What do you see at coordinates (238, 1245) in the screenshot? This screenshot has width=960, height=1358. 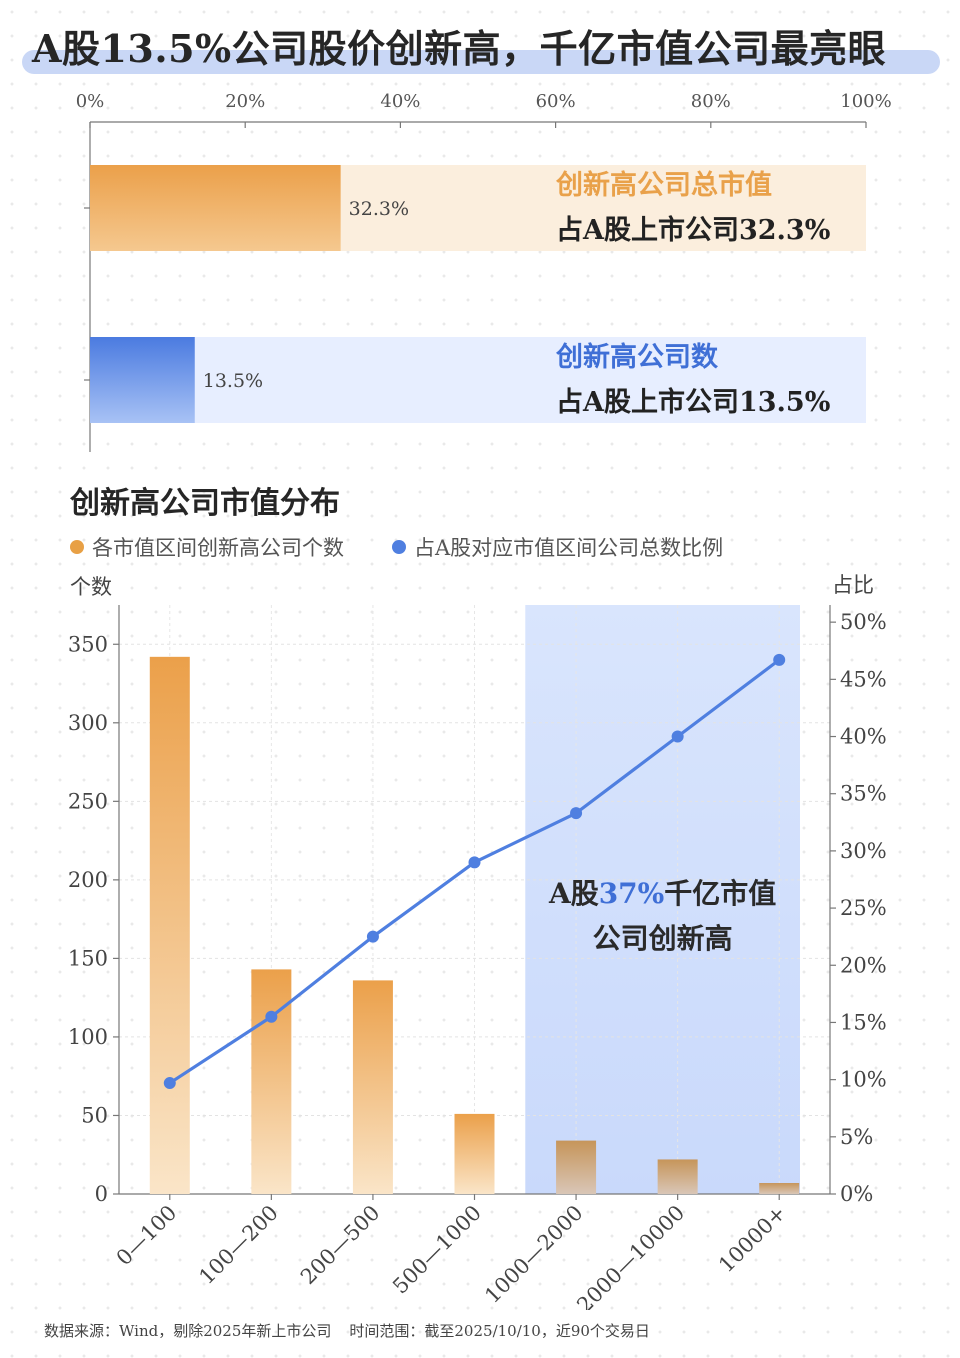 I see `x-tick-label: 100—200` at bounding box center [238, 1245].